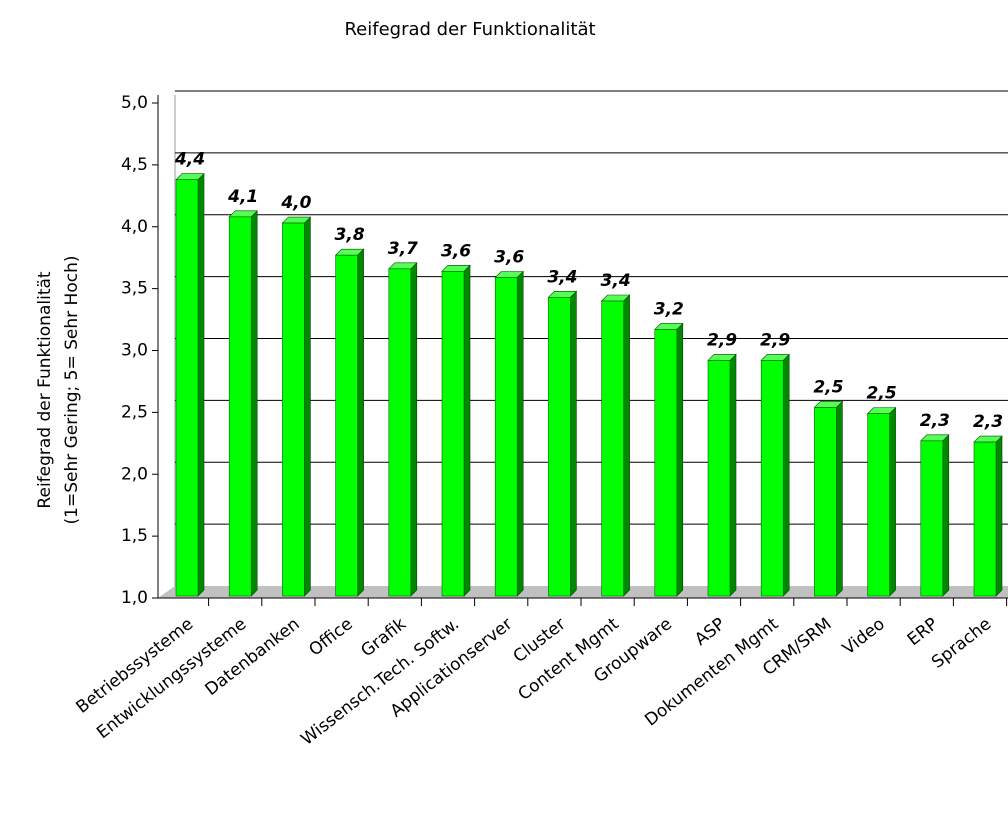 The width and height of the screenshot is (1008, 833). I want to click on value-label: 4,4, so click(189, 160).